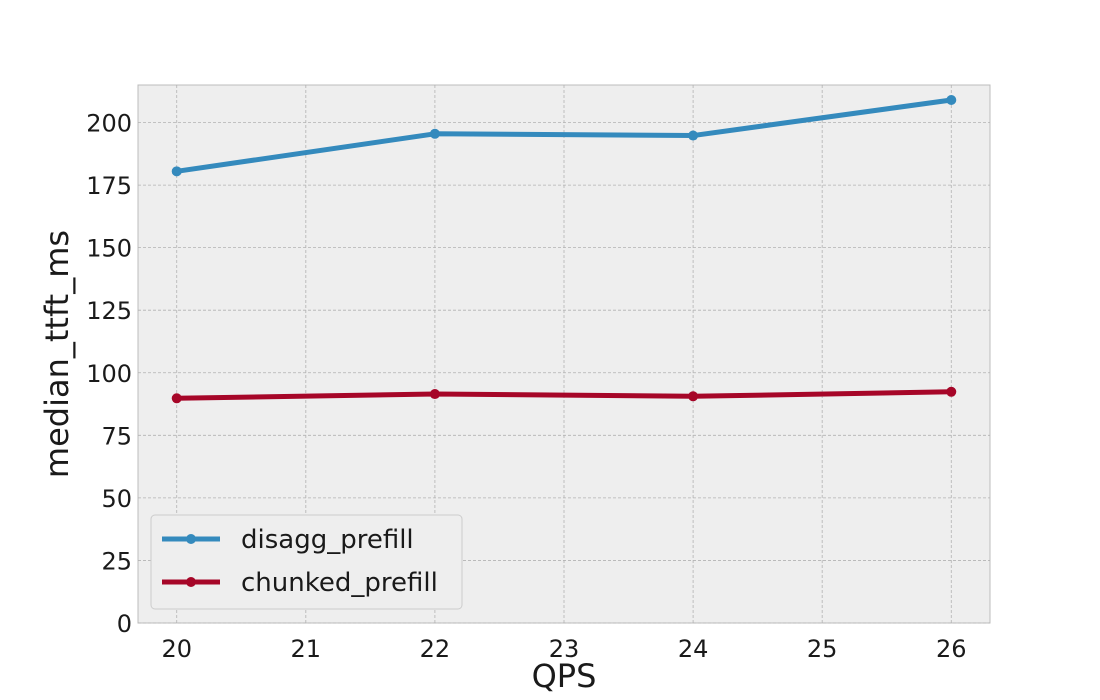 The height and width of the screenshot is (700, 1100). What do you see at coordinates (116, 499) in the screenshot?
I see `y-tick-label: 50` at bounding box center [116, 499].